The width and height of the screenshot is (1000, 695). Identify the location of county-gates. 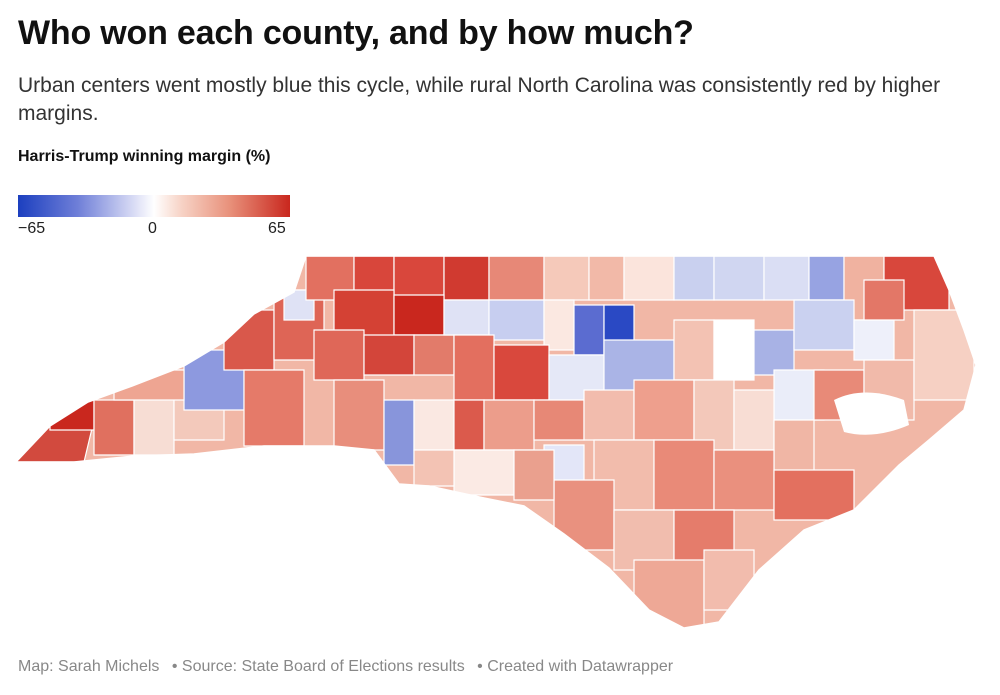
(884, 300).